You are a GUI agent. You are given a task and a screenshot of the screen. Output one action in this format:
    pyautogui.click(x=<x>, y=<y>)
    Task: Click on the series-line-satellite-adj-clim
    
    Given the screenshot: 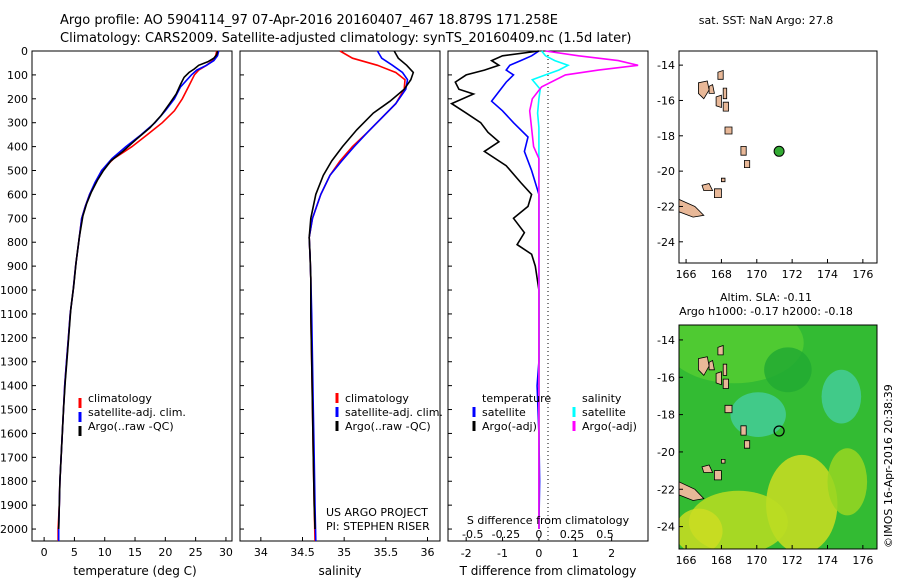 What is the action you would take?
    pyautogui.click(x=358, y=296)
    